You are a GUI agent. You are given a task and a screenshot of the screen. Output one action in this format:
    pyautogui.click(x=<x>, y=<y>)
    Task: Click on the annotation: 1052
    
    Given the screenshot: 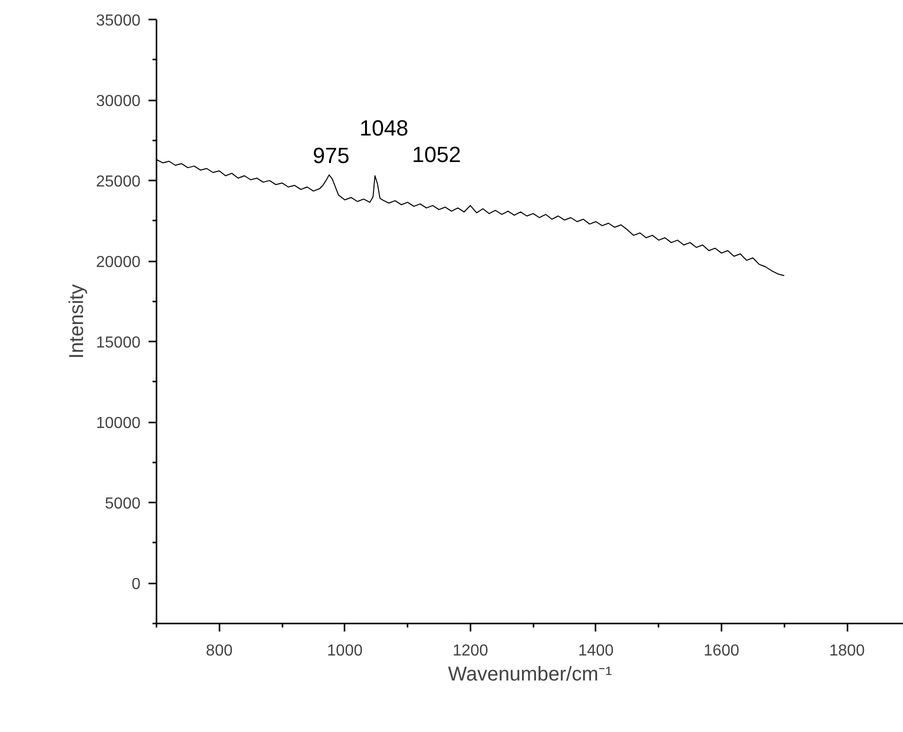 What is the action you would take?
    pyautogui.click(x=436, y=154)
    